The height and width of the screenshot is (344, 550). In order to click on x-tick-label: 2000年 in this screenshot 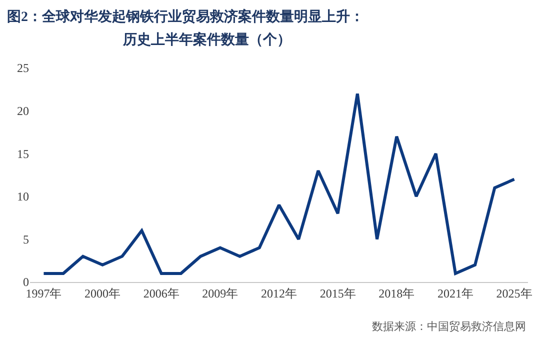, I will do `click(102, 293)`.